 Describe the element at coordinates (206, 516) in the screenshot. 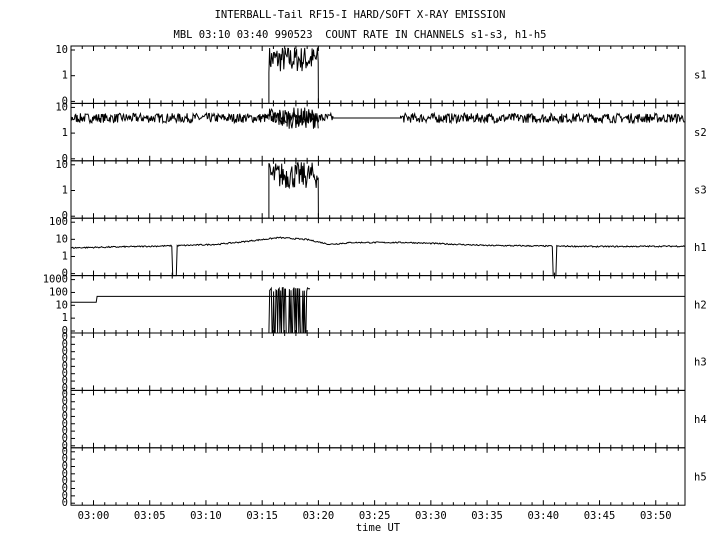

I see `x-tick-label: 03:10` at that location.